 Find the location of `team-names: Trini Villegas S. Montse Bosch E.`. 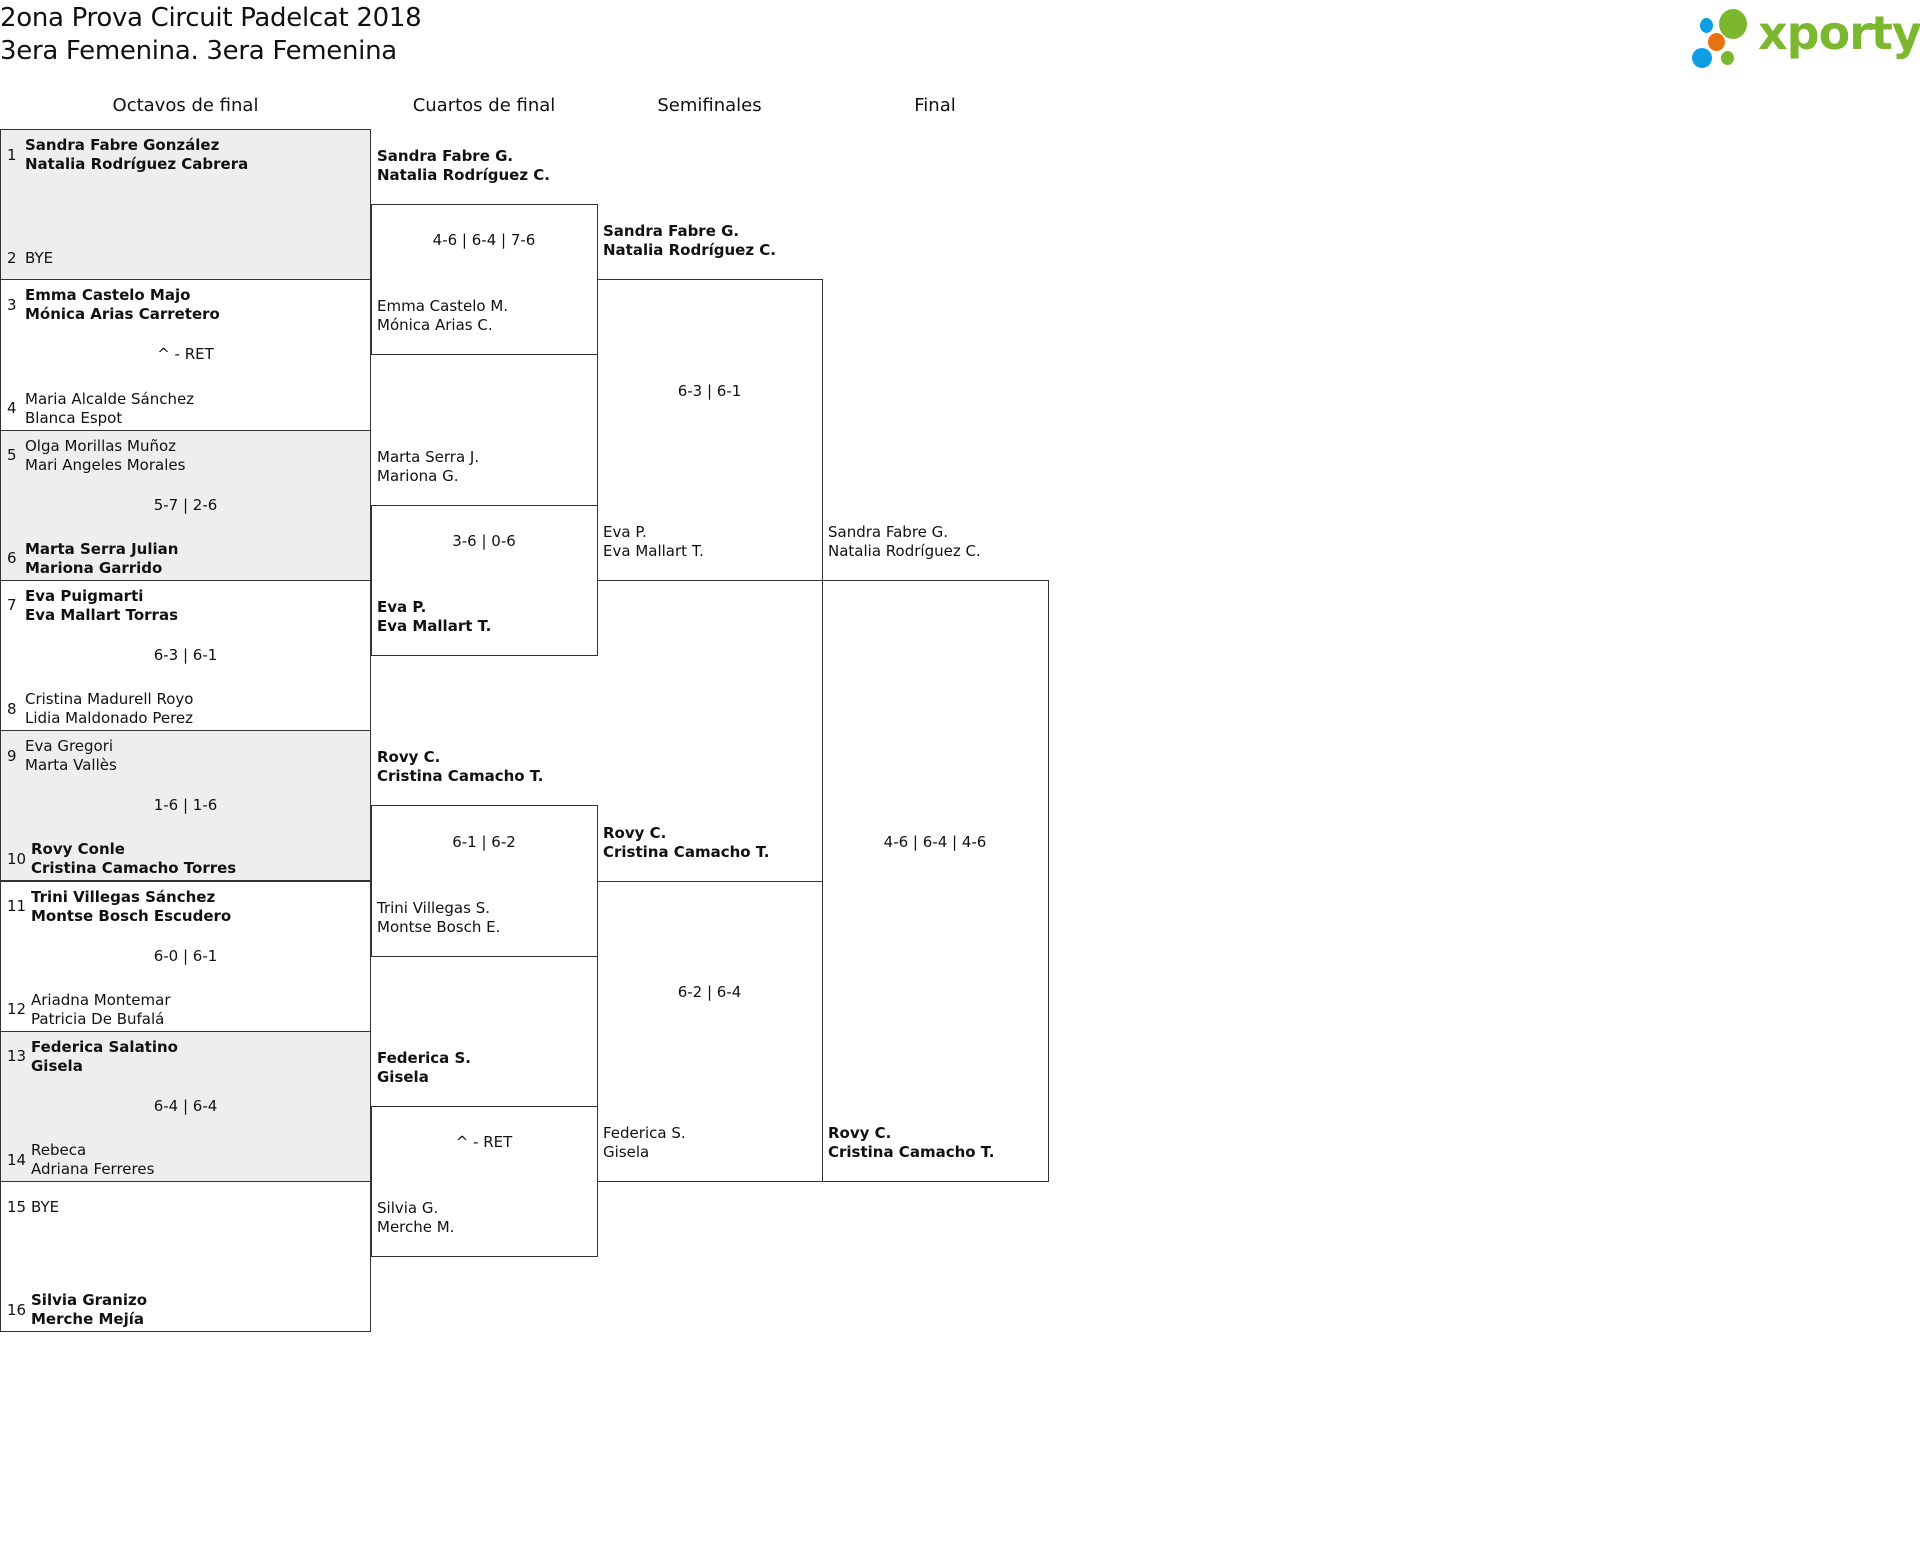

team-names: Trini Villegas S. Montse Bosch E. is located at coordinates (438, 918).